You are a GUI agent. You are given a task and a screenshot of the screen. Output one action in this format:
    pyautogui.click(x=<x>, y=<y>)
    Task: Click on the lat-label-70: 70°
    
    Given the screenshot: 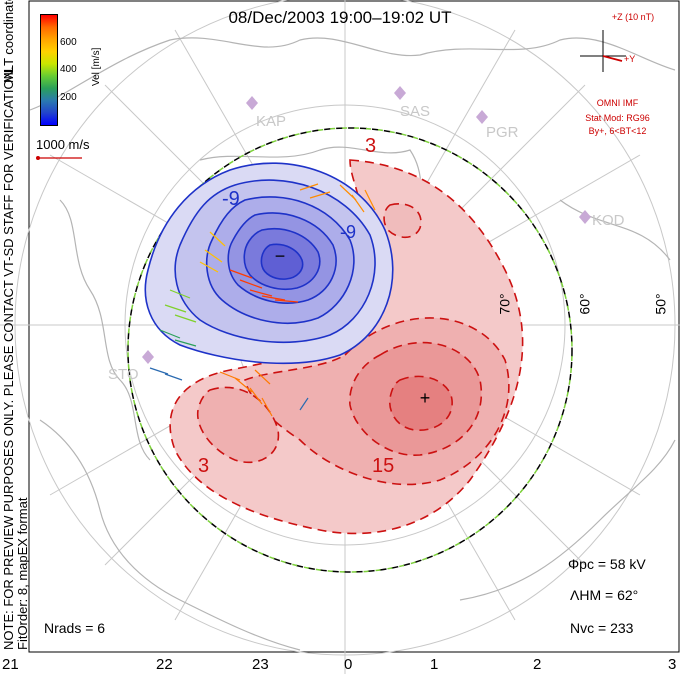 What is the action you would take?
    pyautogui.click(x=504, y=304)
    